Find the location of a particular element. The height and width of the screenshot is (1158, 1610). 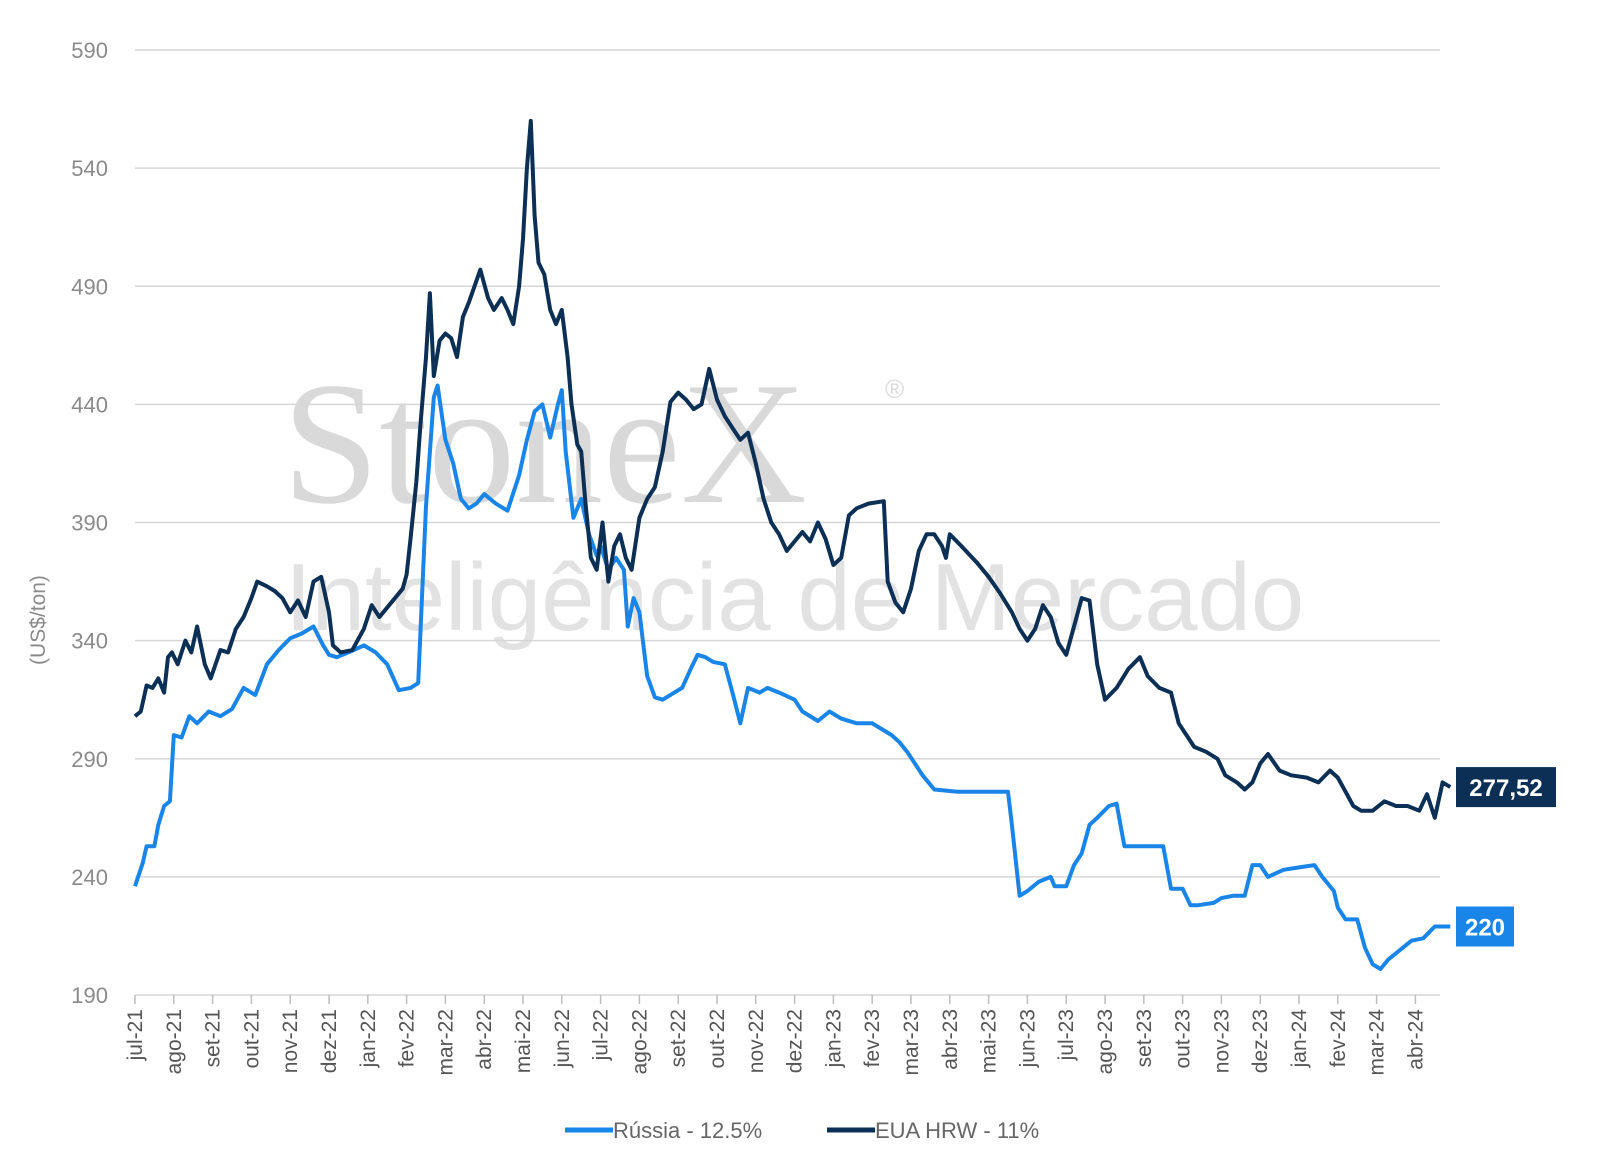

x-tick-label: out-21 is located at coordinates (251, 1039).